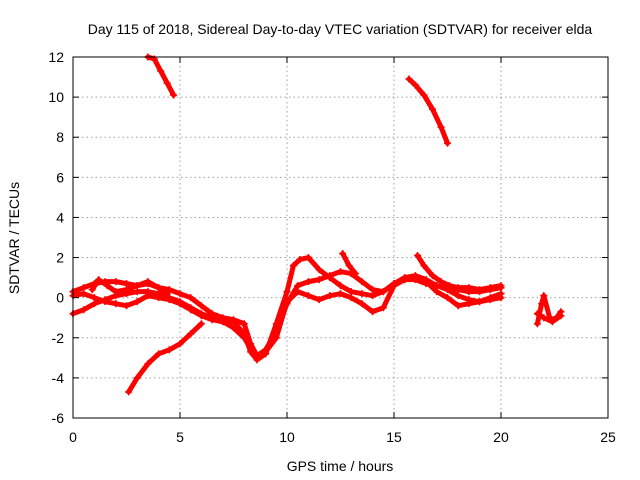  Describe the element at coordinates (608, 437) in the screenshot. I see `x-tick-label: 25` at that location.